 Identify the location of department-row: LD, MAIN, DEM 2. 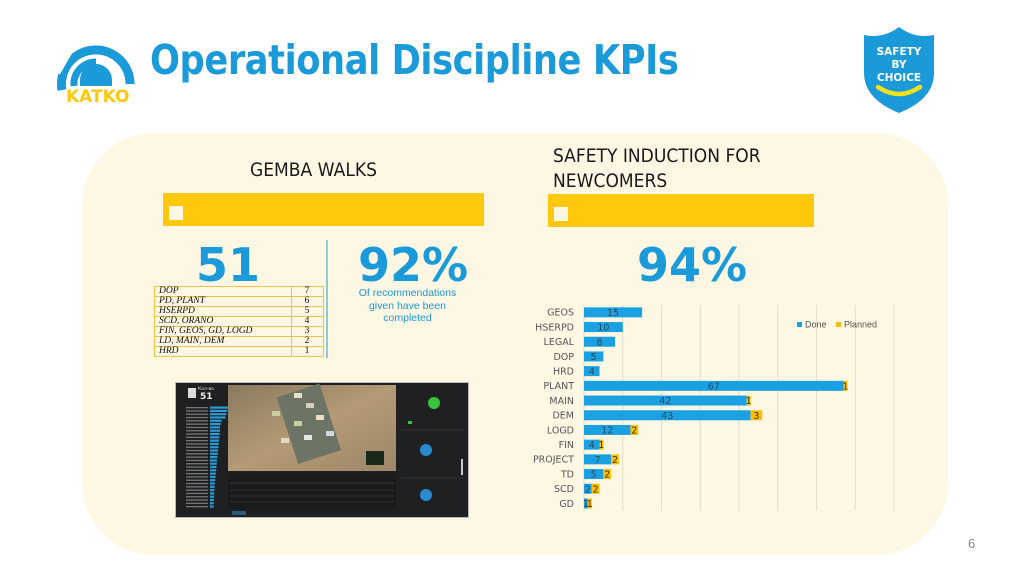
(239, 341).